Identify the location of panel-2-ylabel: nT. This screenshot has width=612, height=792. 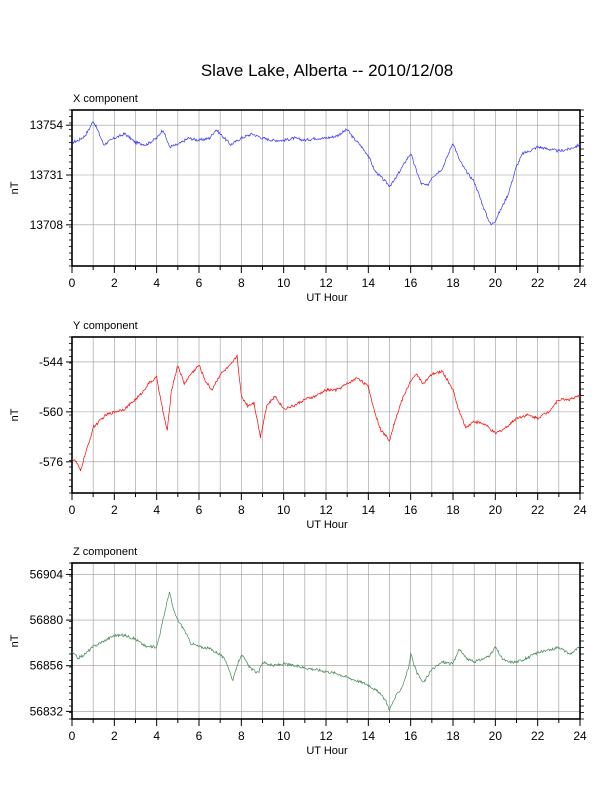
(15, 414).